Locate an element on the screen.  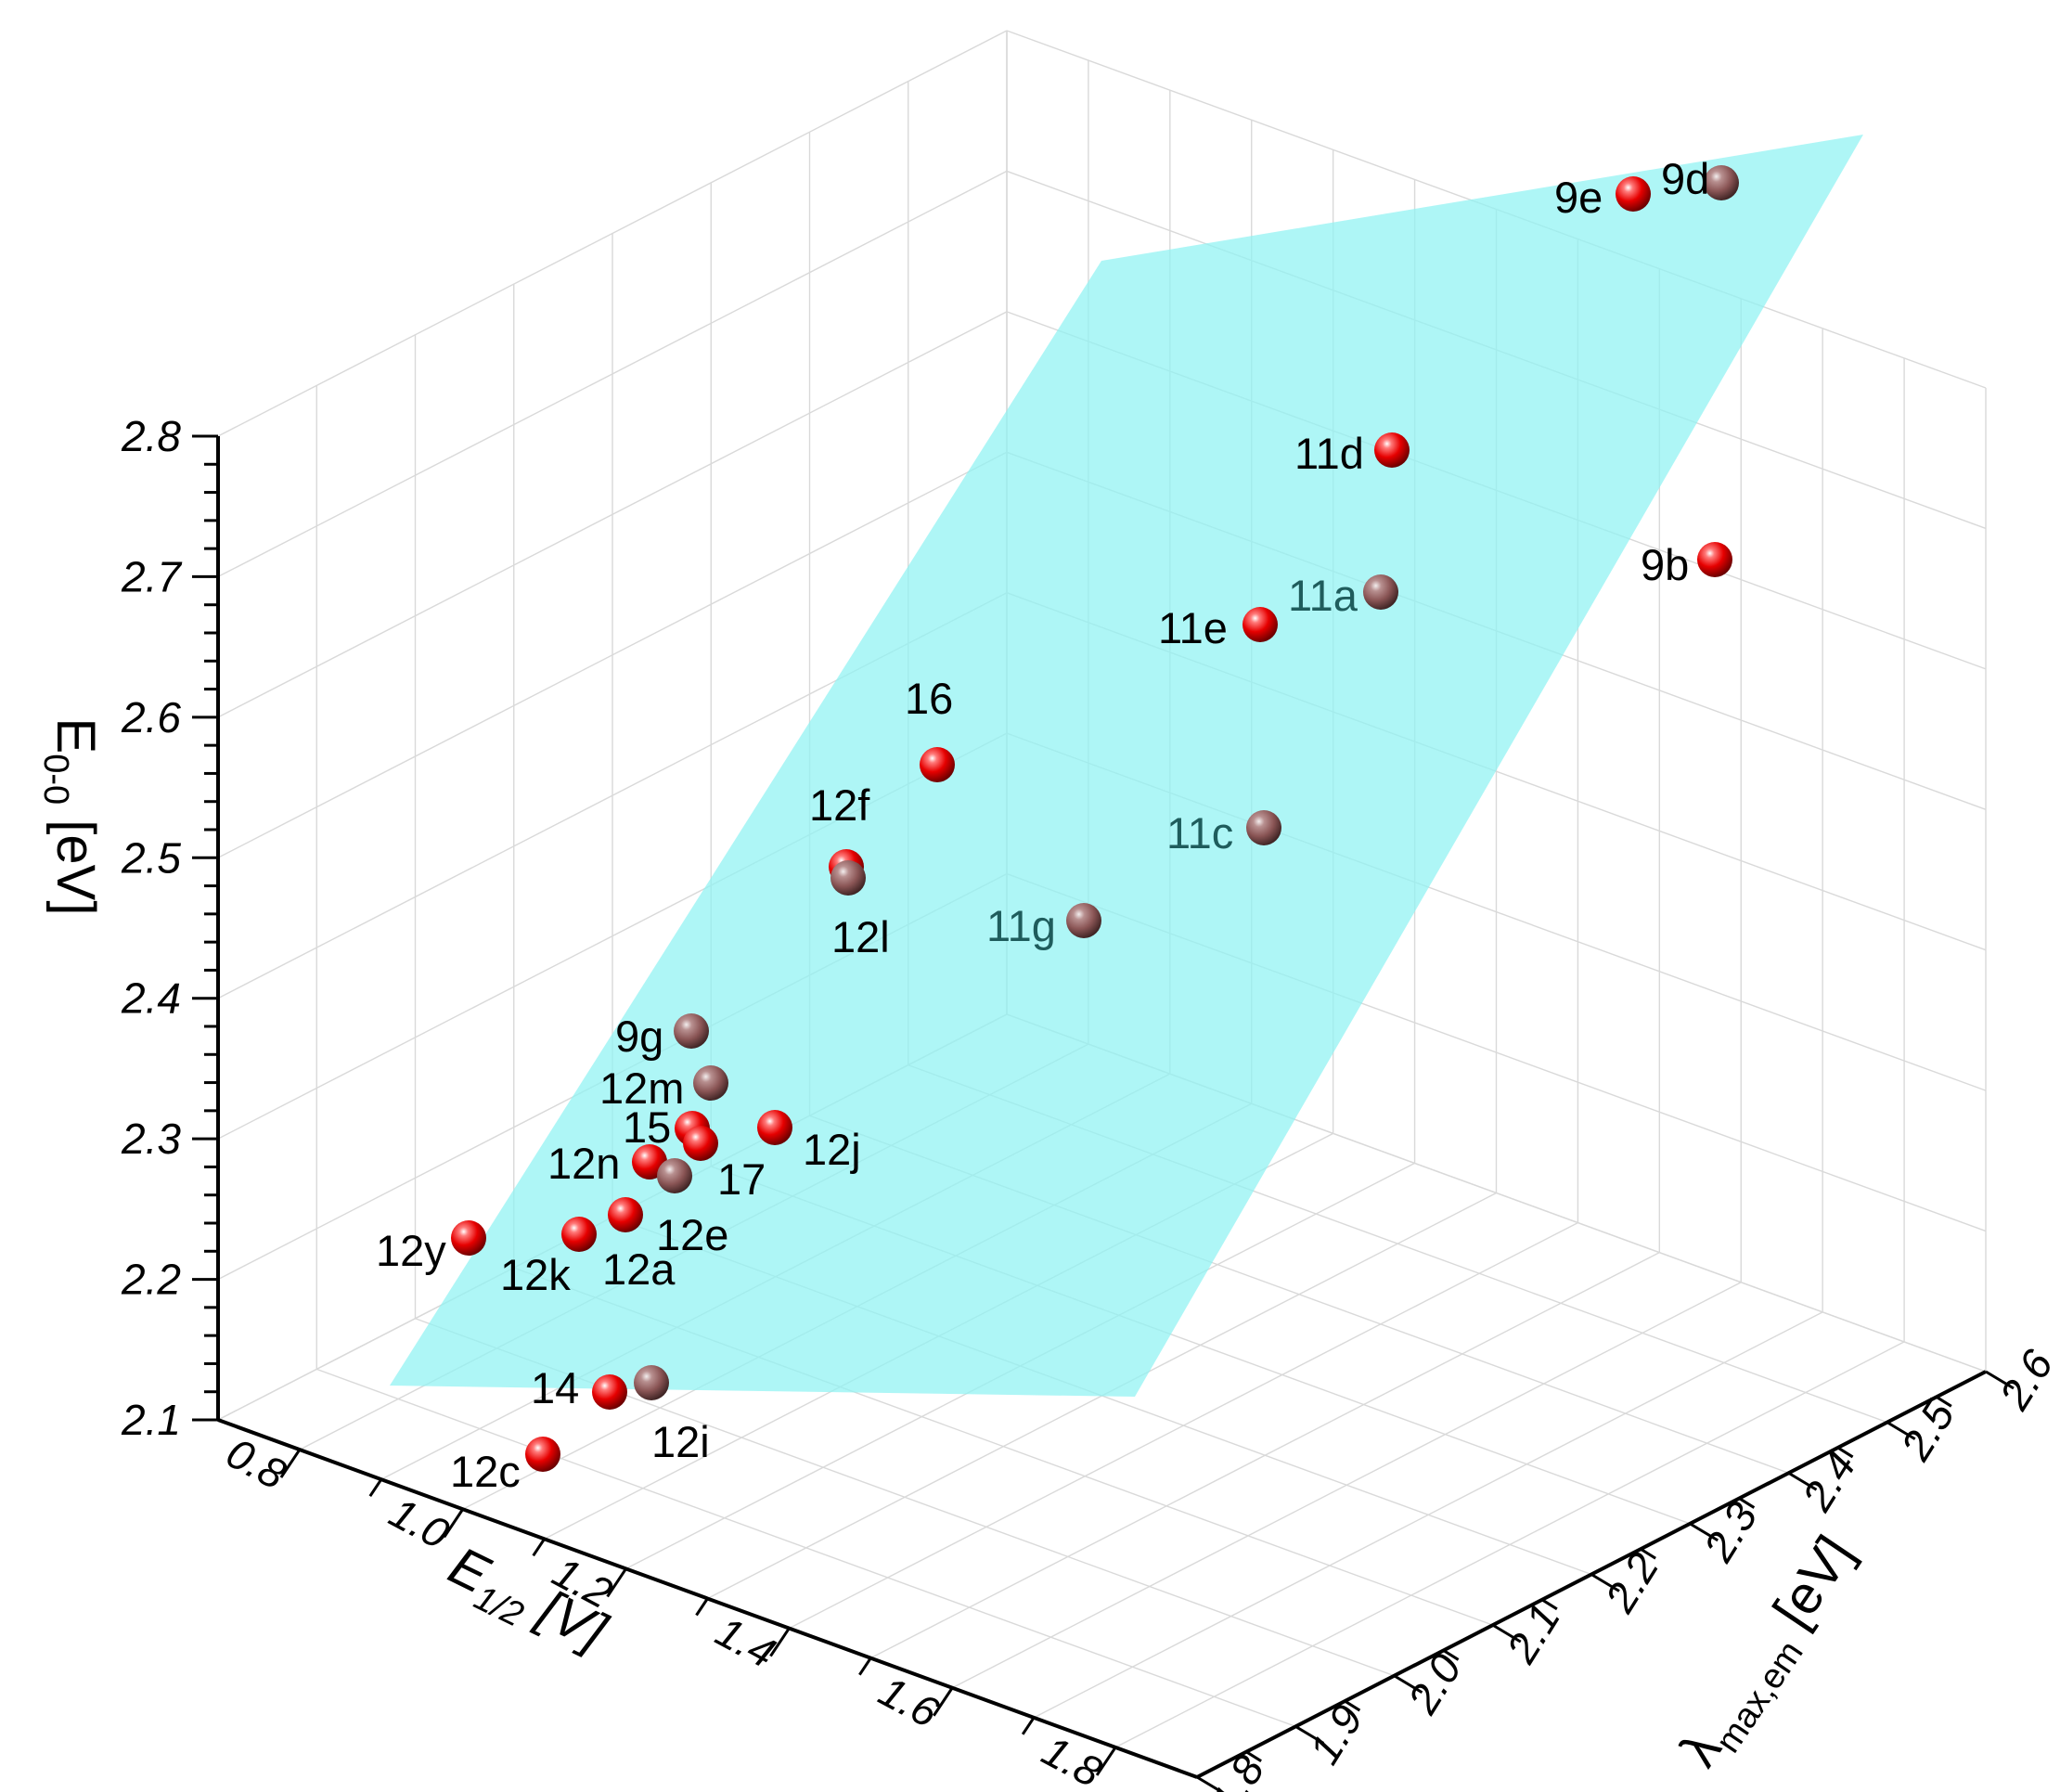
point-label: 15 is located at coordinates (647, 1127).